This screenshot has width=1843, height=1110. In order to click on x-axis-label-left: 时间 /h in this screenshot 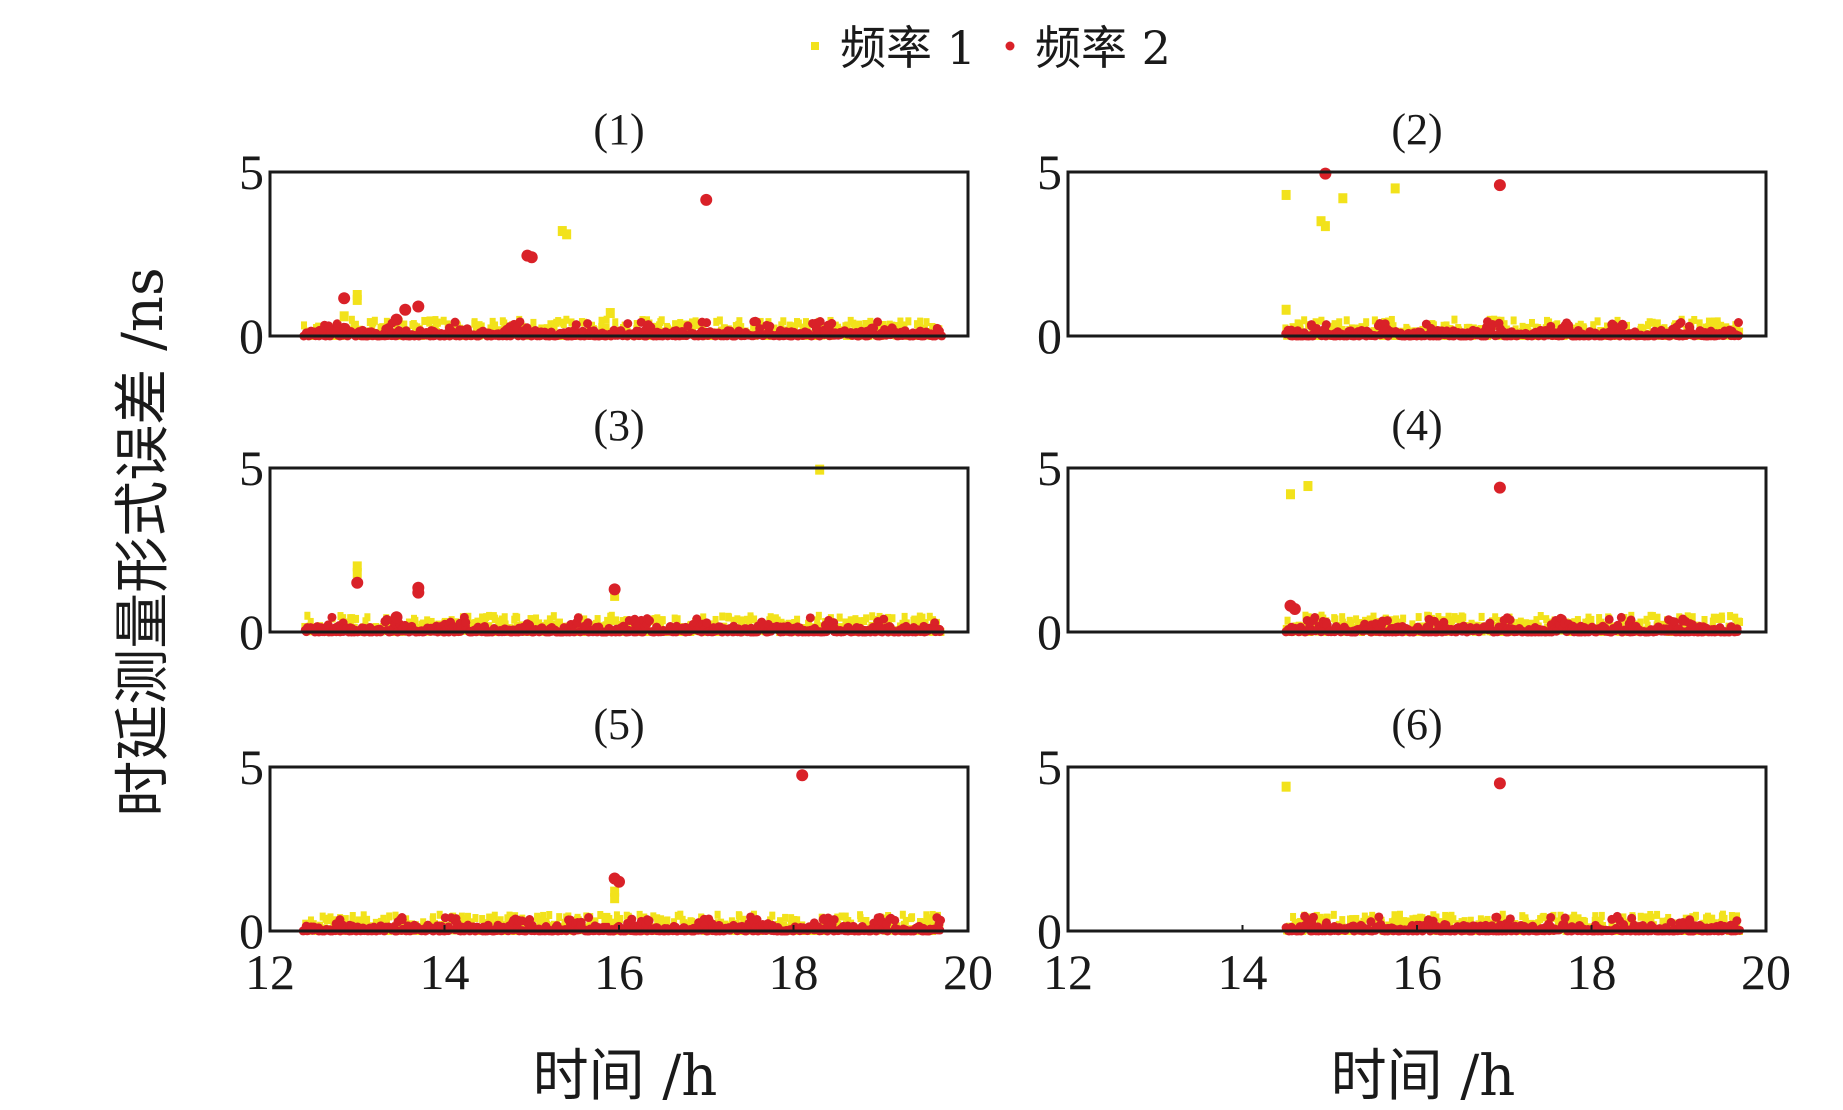, I will do `click(625, 1076)`.